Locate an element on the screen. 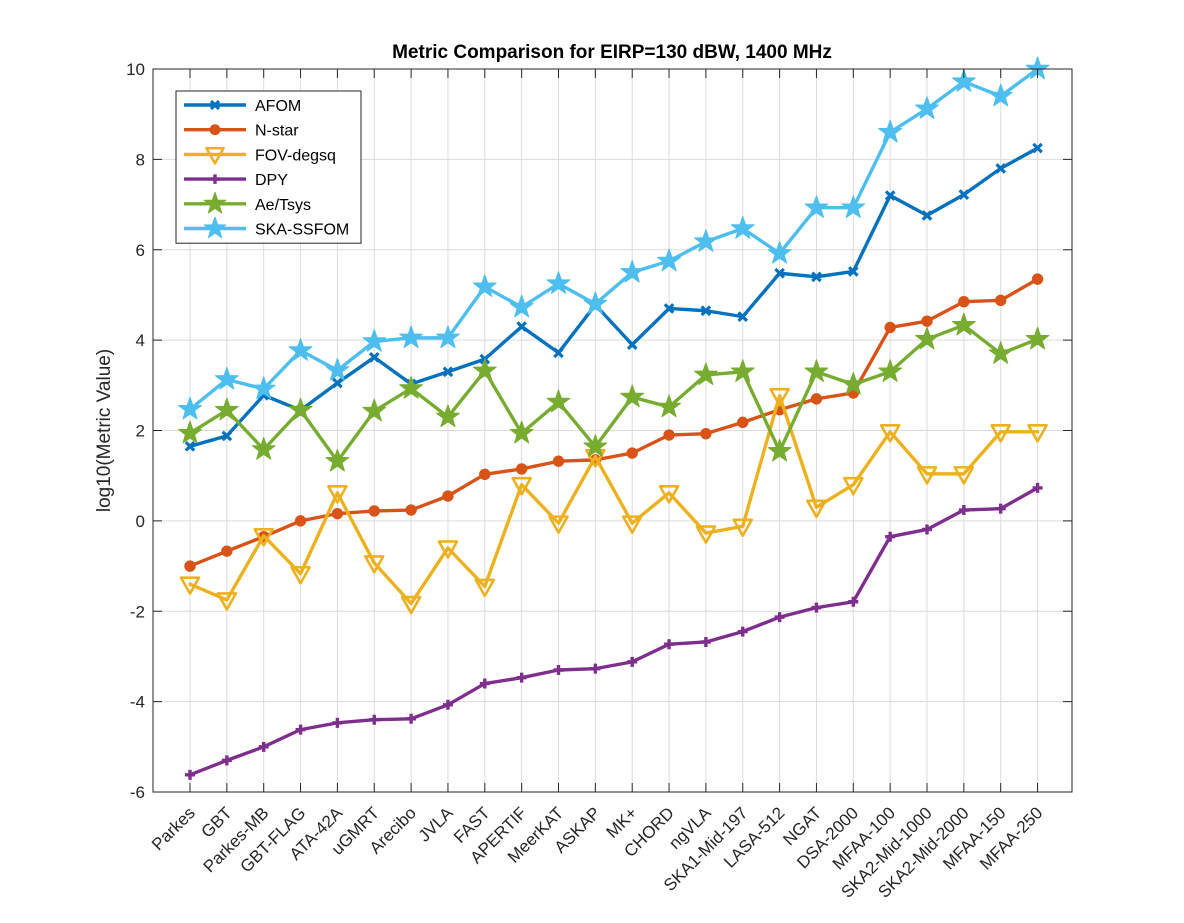  legend-label: AFOM is located at coordinates (278, 106).